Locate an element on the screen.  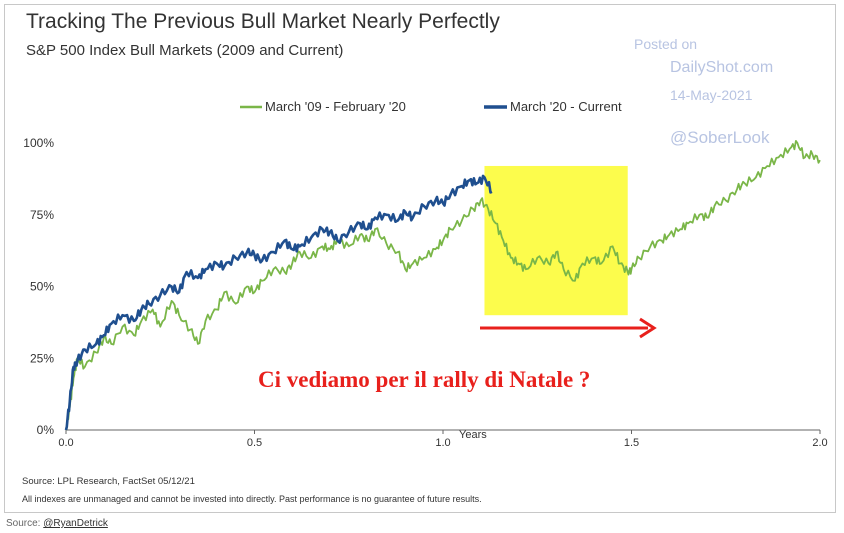
y-tick-label: 100% is located at coordinates (38, 143).